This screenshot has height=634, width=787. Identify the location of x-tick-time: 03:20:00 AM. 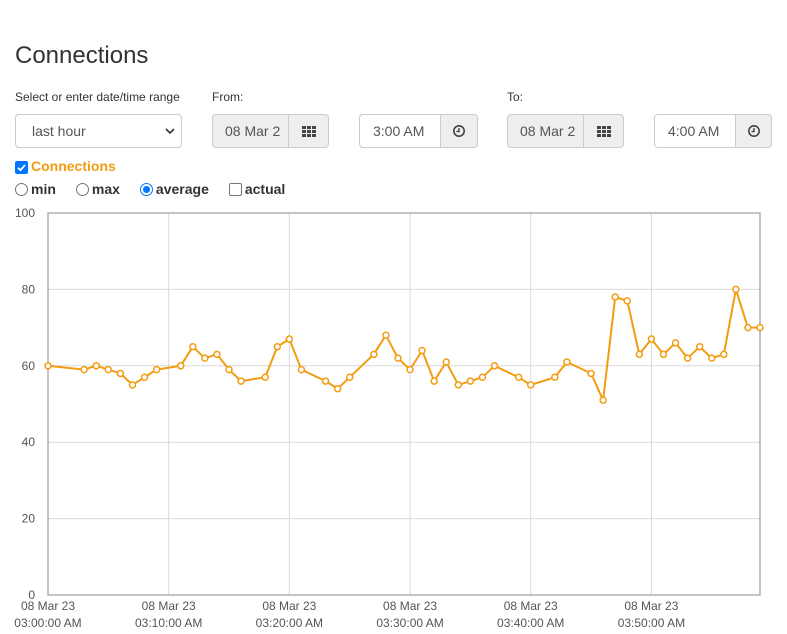
(289, 623).